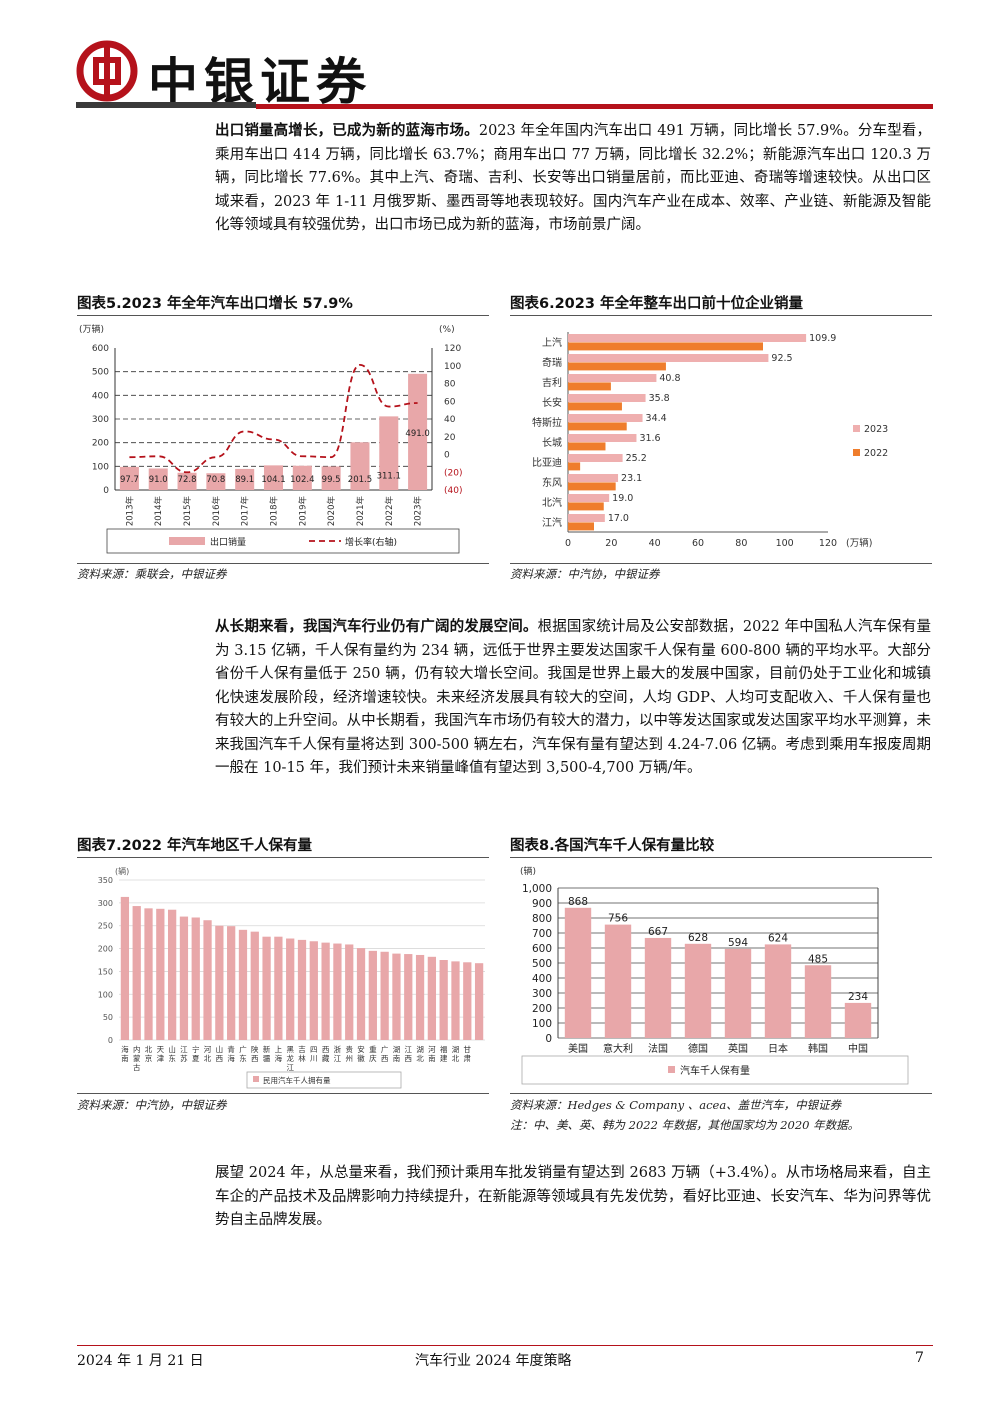 This screenshot has width=992, height=1403. What do you see at coordinates (655, 543) in the screenshot?
I see `x-tick-label: 40` at bounding box center [655, 543].